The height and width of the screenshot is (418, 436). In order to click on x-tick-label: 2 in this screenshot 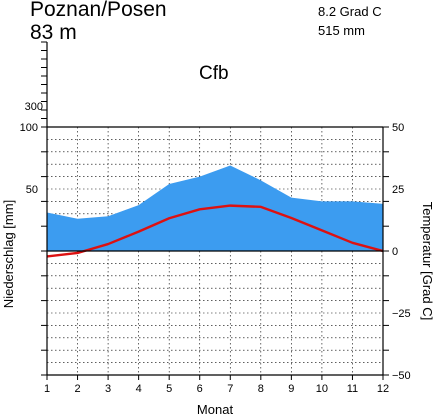, I will do `click(77, 389)`.